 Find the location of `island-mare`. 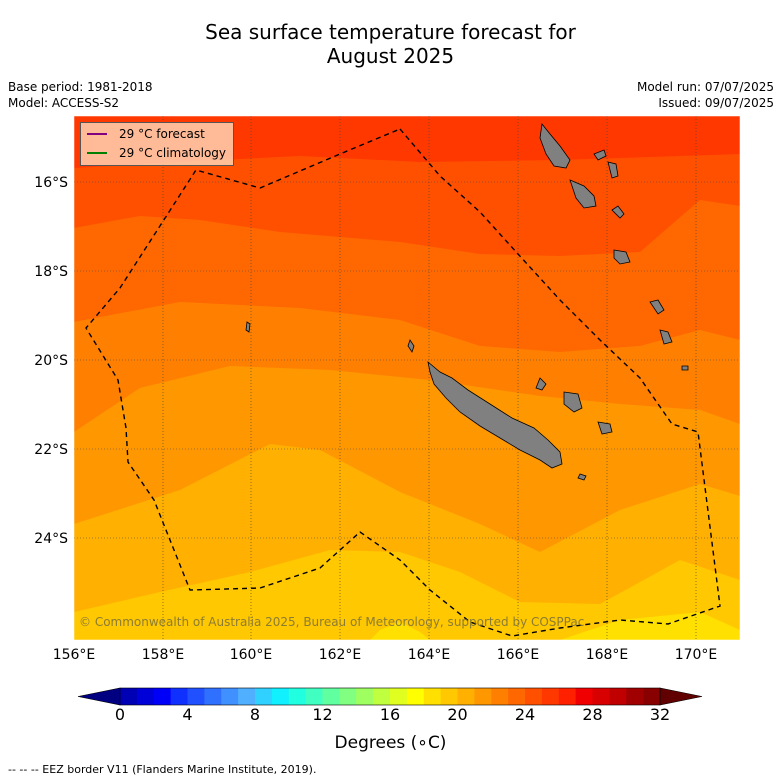

island-mare is located at coordinates (605, 428).